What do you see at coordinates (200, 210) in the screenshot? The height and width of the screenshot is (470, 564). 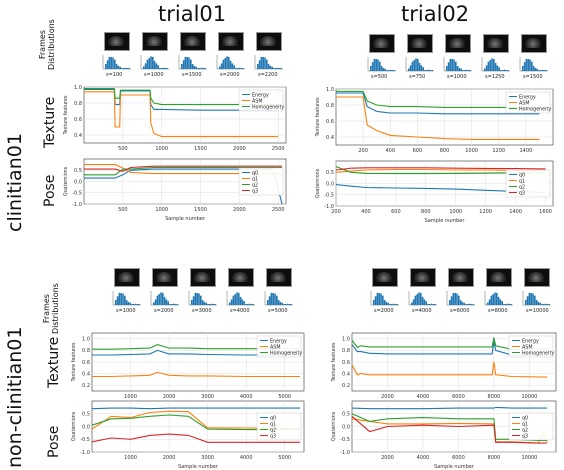 I see `x-tick-label: 1500` at bounding box center [200, 210].